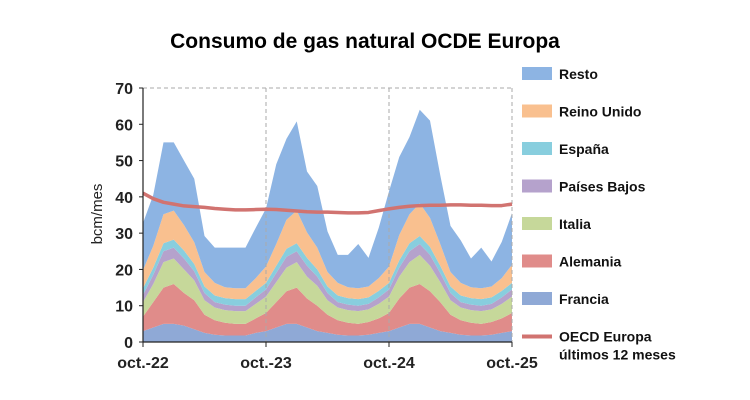 This screenshot has height=400, width=750. What do you see at coordinates (617, 355) in the screenshot?
I see `legend-line-label: últimos 12 meses` at bounding box center [617, 355].